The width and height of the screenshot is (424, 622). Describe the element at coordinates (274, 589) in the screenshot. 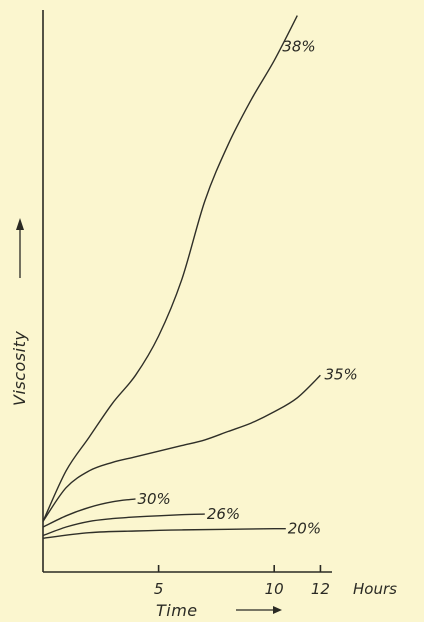

I see `x-tick-label-10: 10` at that location.